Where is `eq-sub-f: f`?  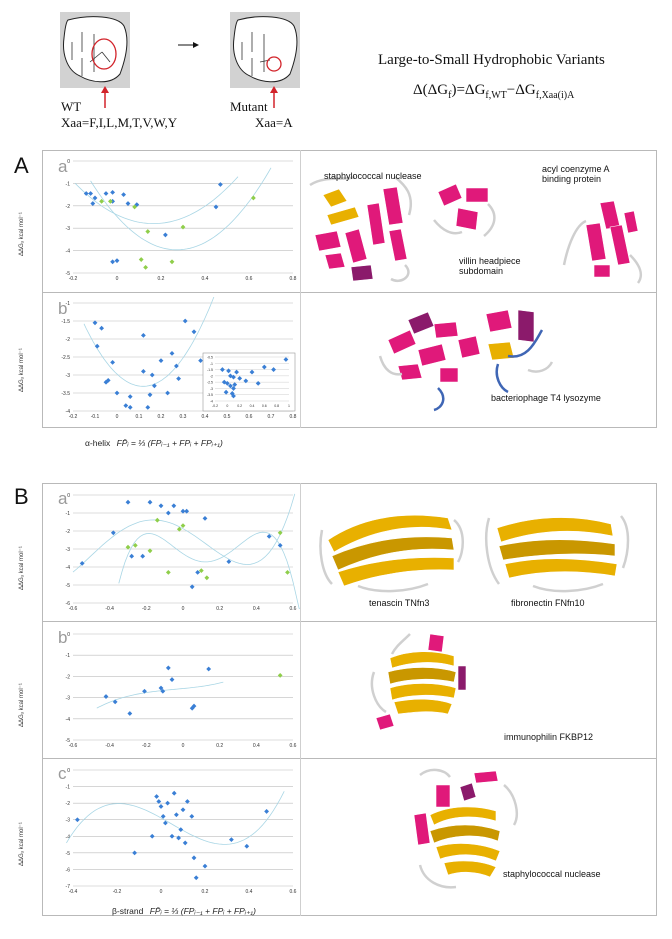 eq-sub-f: f is located at coordinates (450, 95).